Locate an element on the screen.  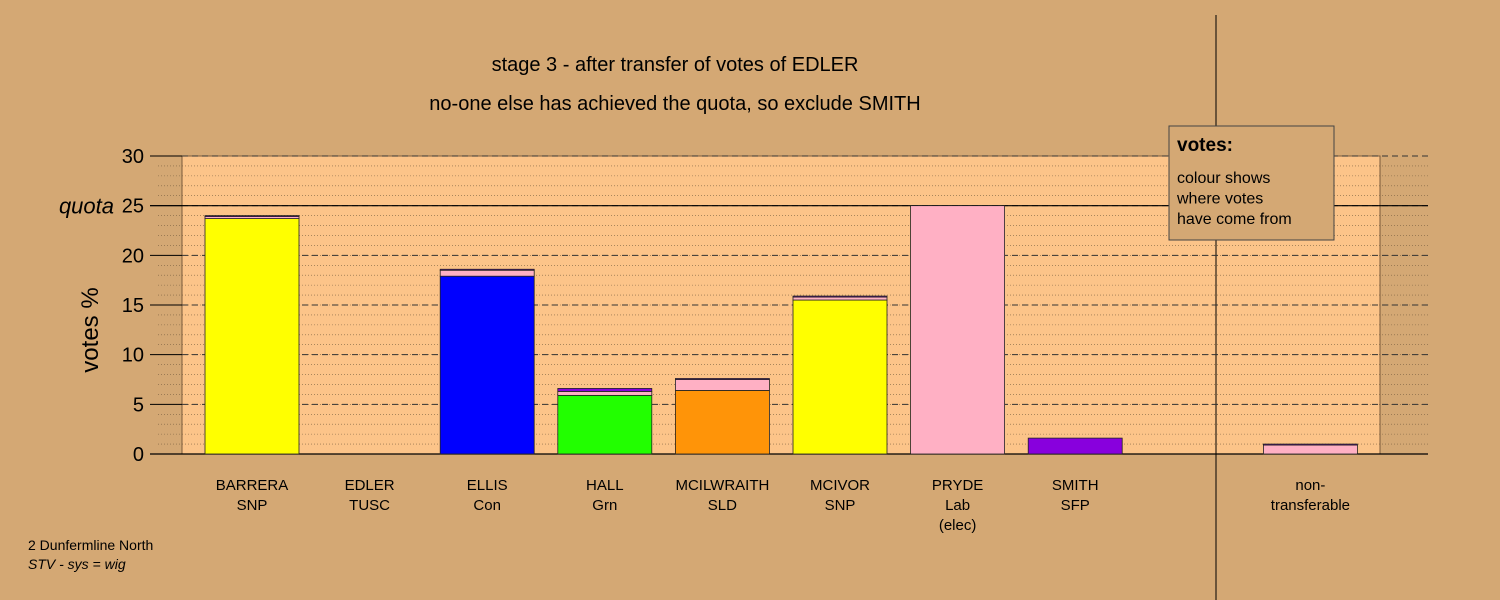
x-tick-label-line: non- is located at coordinates (1310, 485).